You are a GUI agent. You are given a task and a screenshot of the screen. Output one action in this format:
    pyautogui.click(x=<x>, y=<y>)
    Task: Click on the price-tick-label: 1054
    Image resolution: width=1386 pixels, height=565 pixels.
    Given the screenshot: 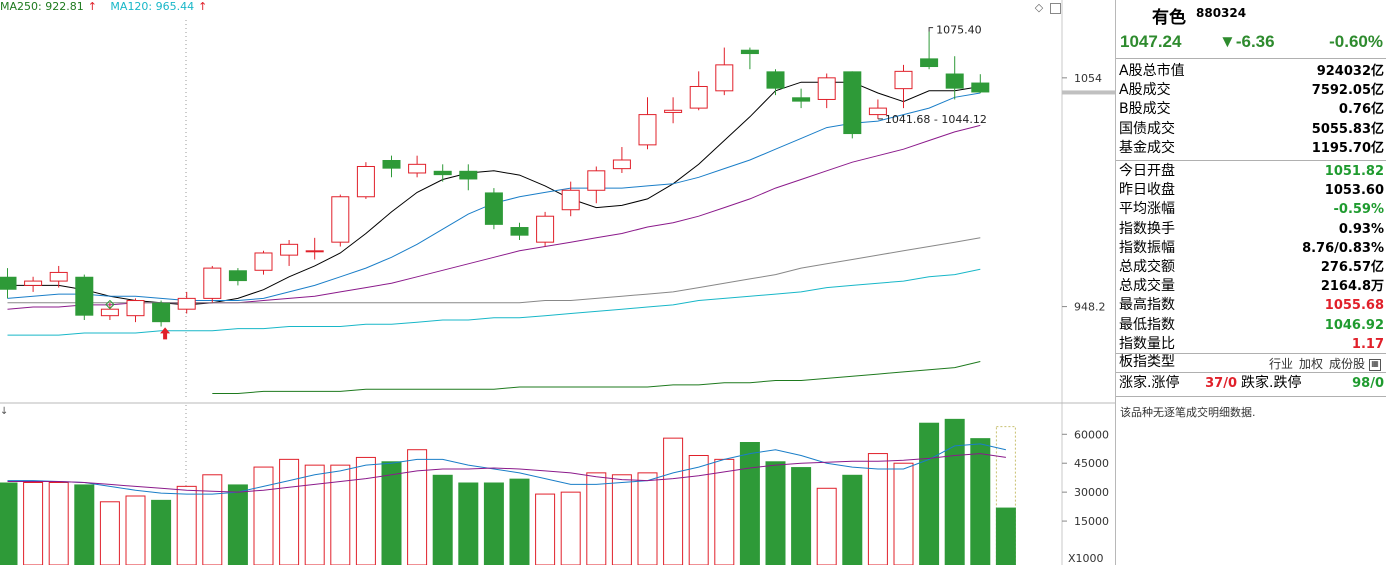 What is the action you would take?
    pyautogui.click(x=1088, y=78)
    